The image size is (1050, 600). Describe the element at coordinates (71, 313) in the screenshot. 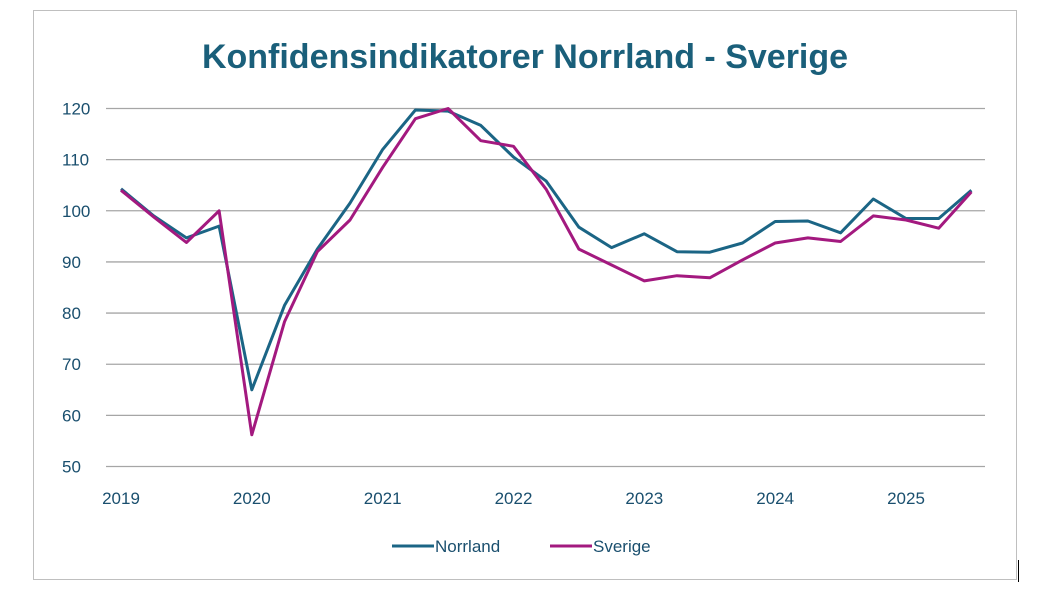

I see `y-tick-label: 80` at that location.